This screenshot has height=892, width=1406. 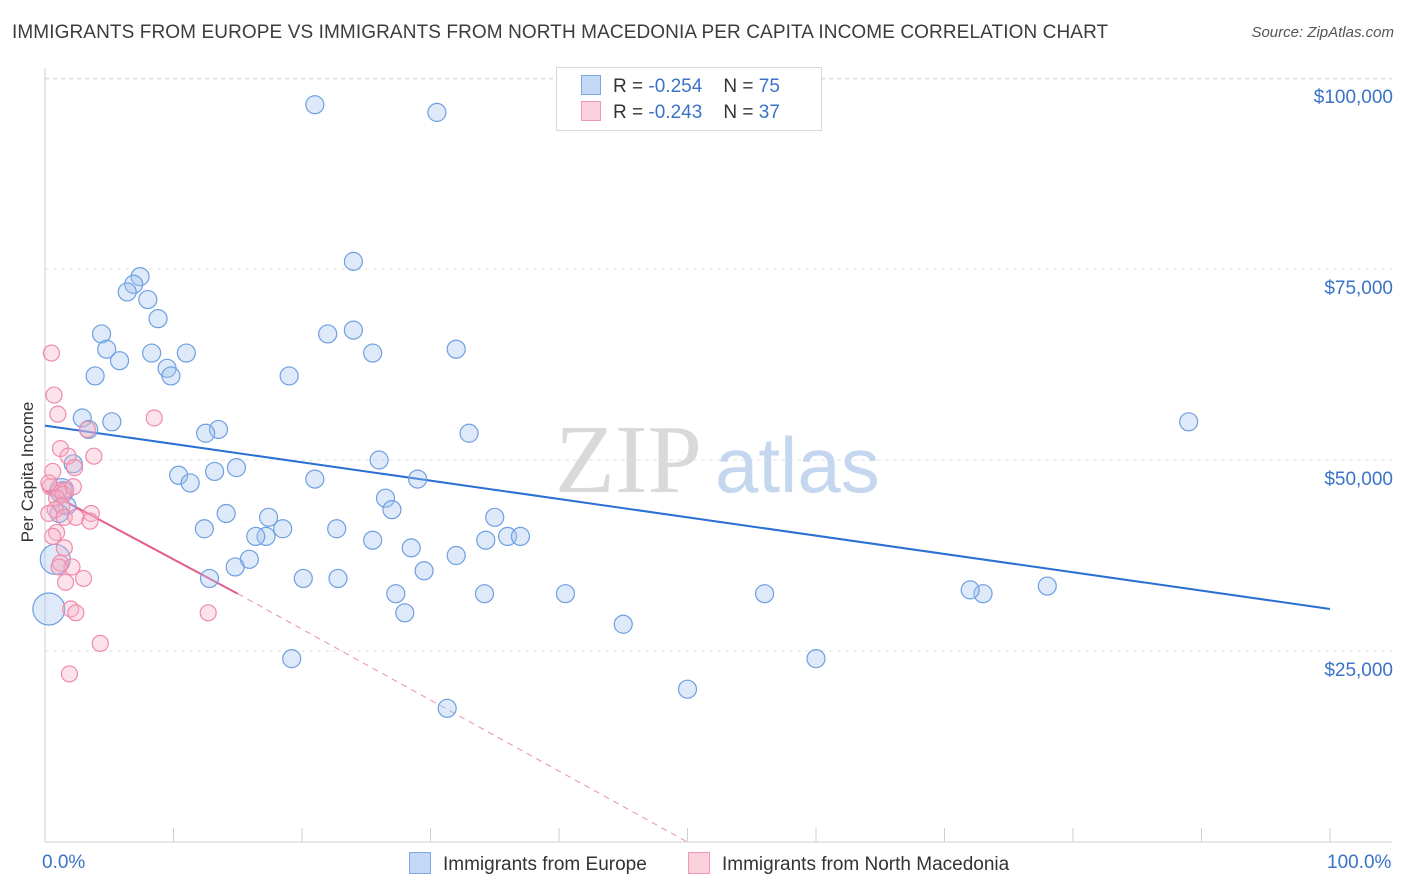 I want to click on y-axis-title: Per Capita Income, so click(x=27, y=472).